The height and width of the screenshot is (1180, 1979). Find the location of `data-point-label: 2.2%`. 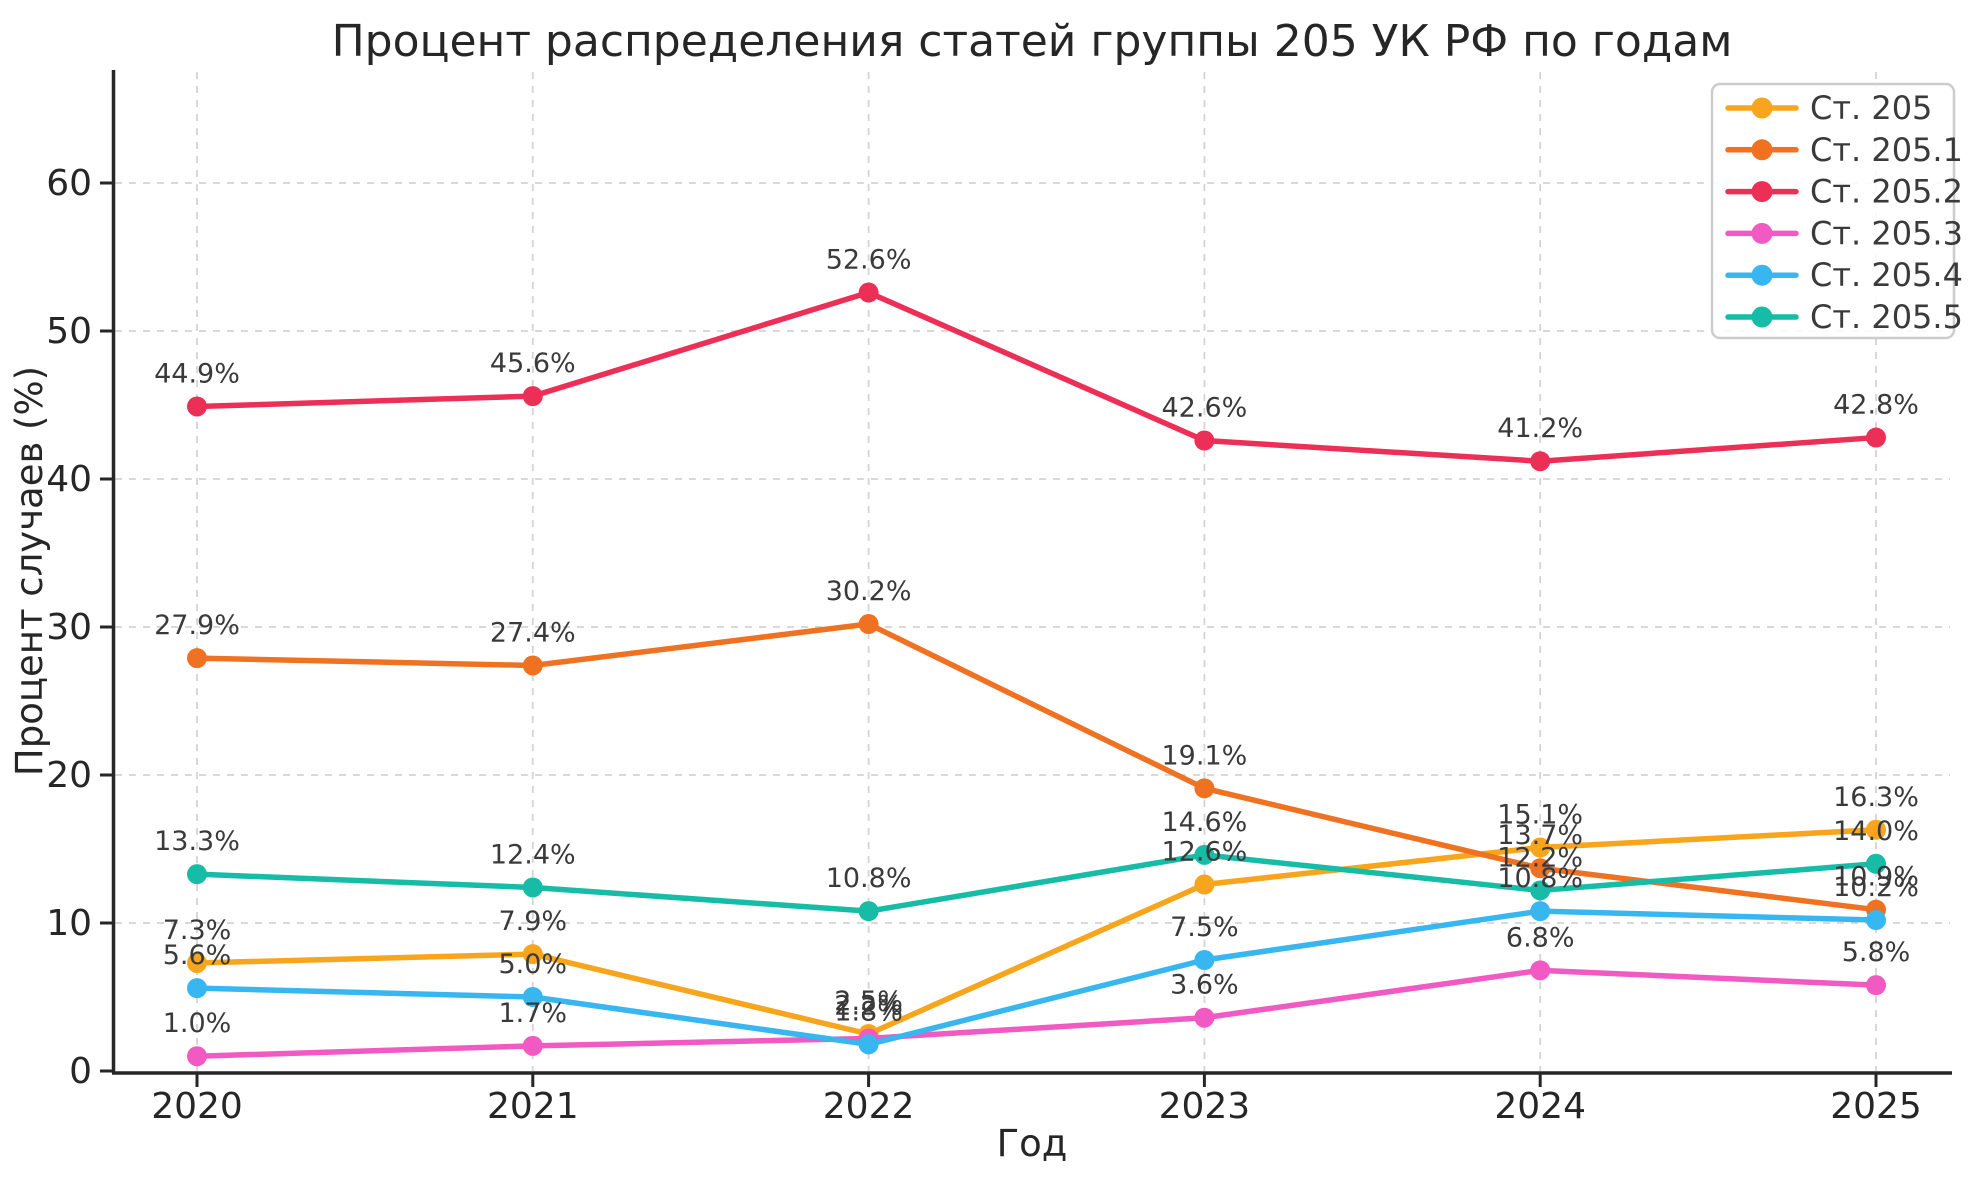

data-point-label: 2.2% is located at coordinates (868, 1005).